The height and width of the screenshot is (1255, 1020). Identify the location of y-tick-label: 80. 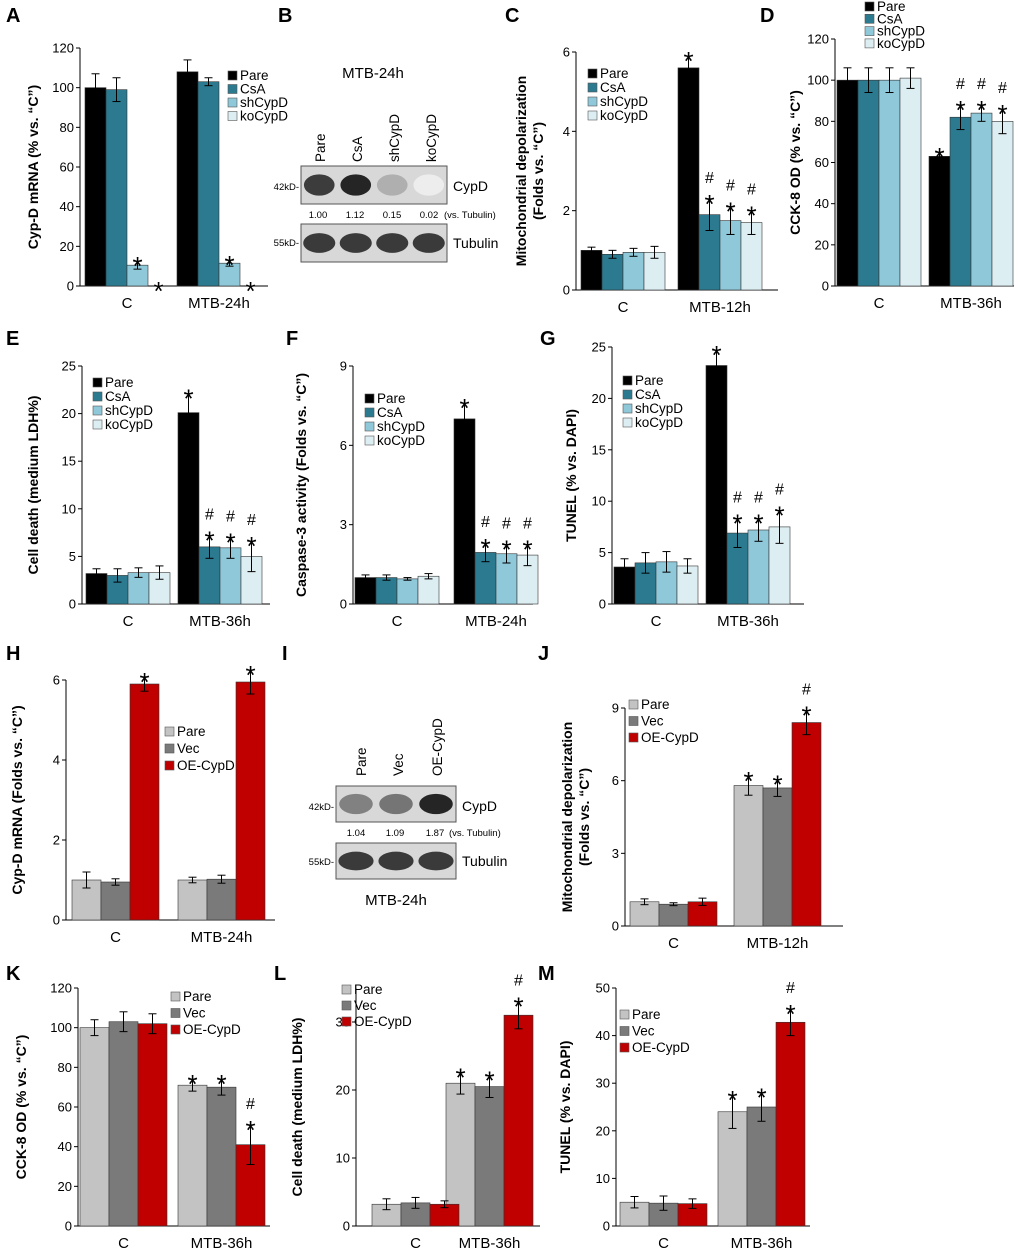
(67, 127).